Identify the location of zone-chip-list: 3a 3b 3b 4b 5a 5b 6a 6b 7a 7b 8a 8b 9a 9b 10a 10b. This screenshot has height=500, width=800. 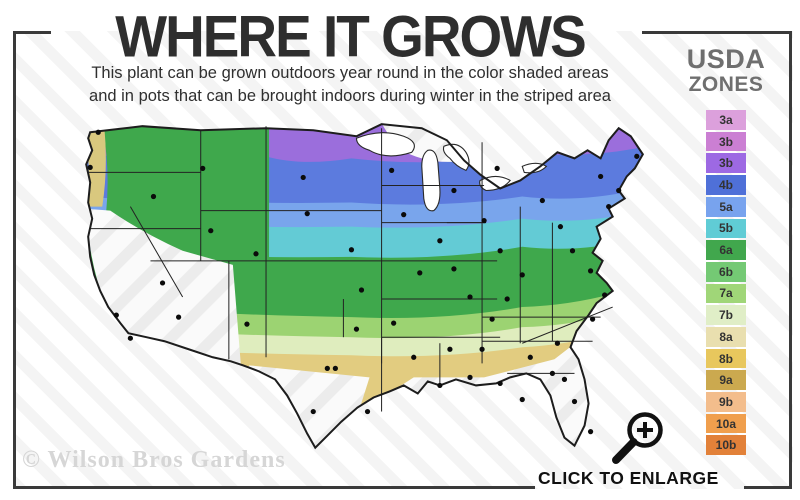
(726, 283).